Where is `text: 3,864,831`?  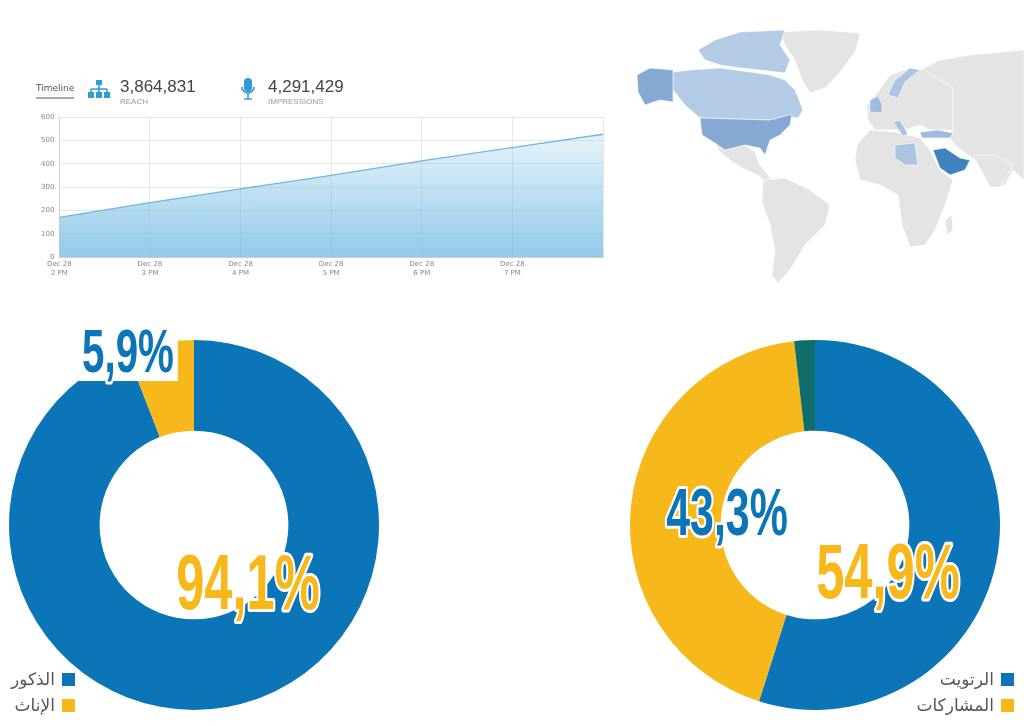
text: 3,864,831 is located at coordinates (158, 87).